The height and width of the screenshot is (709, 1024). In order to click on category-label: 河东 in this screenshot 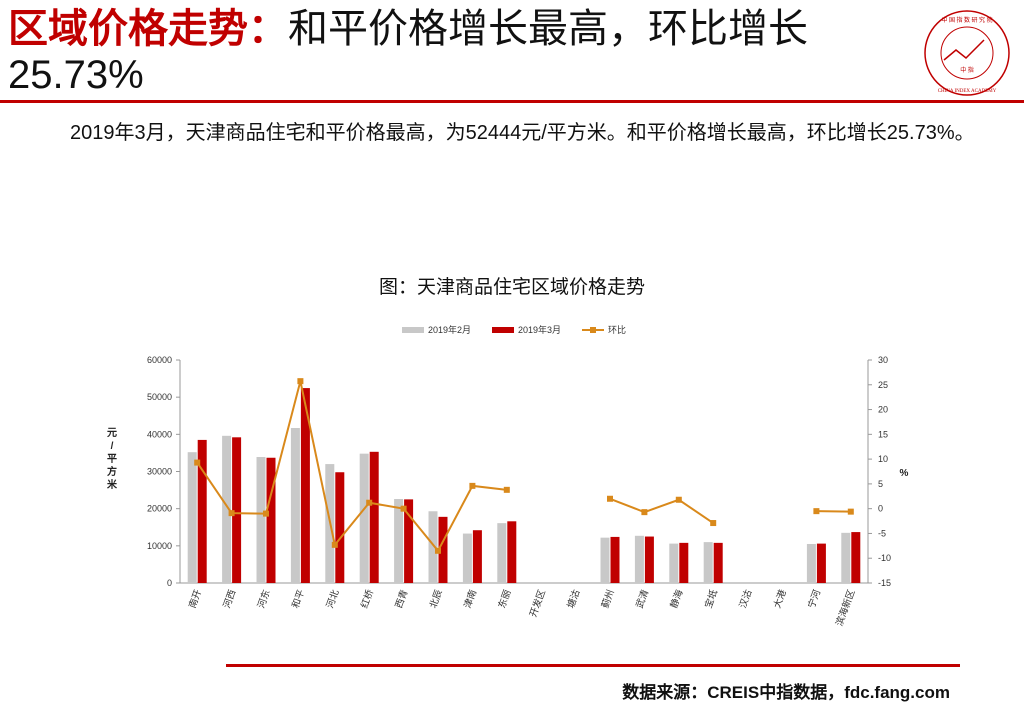, I will do `click(264, 599)`.